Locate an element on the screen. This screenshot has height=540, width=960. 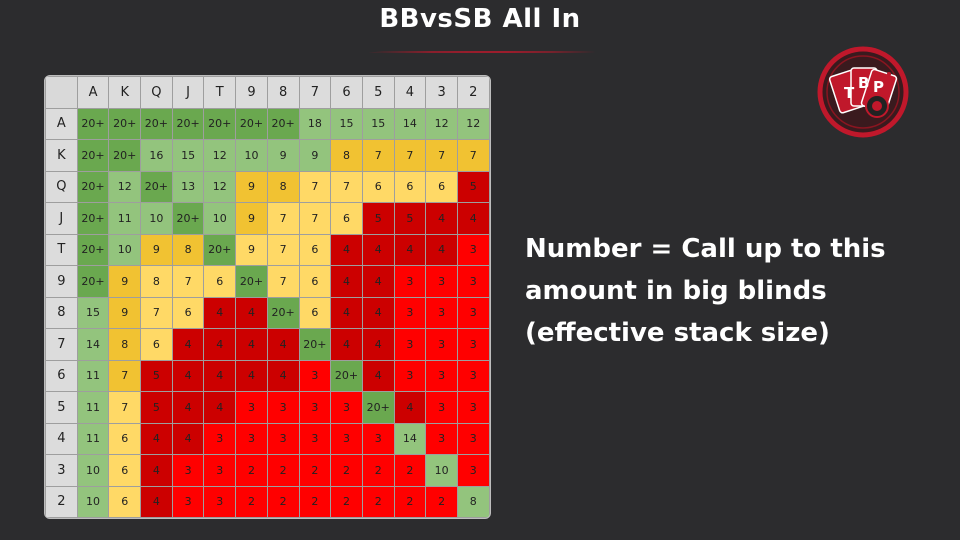
column-header: 9 is located at coordinates (251, 92).